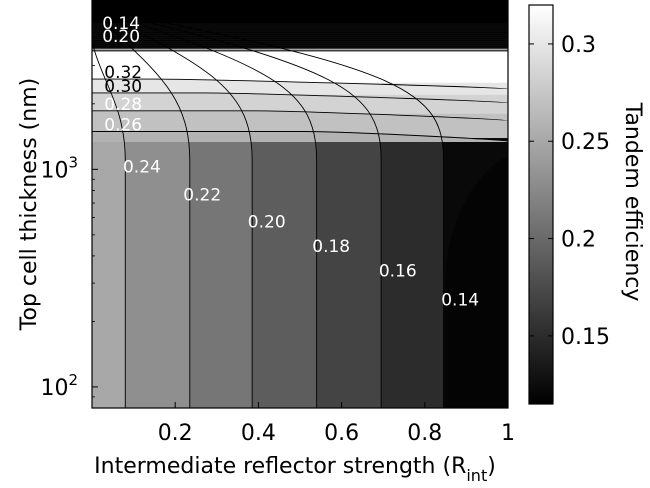  Describe the element at coordinates (123, 125) in the screenshot. I see `contour-label: 0.26` at that location.